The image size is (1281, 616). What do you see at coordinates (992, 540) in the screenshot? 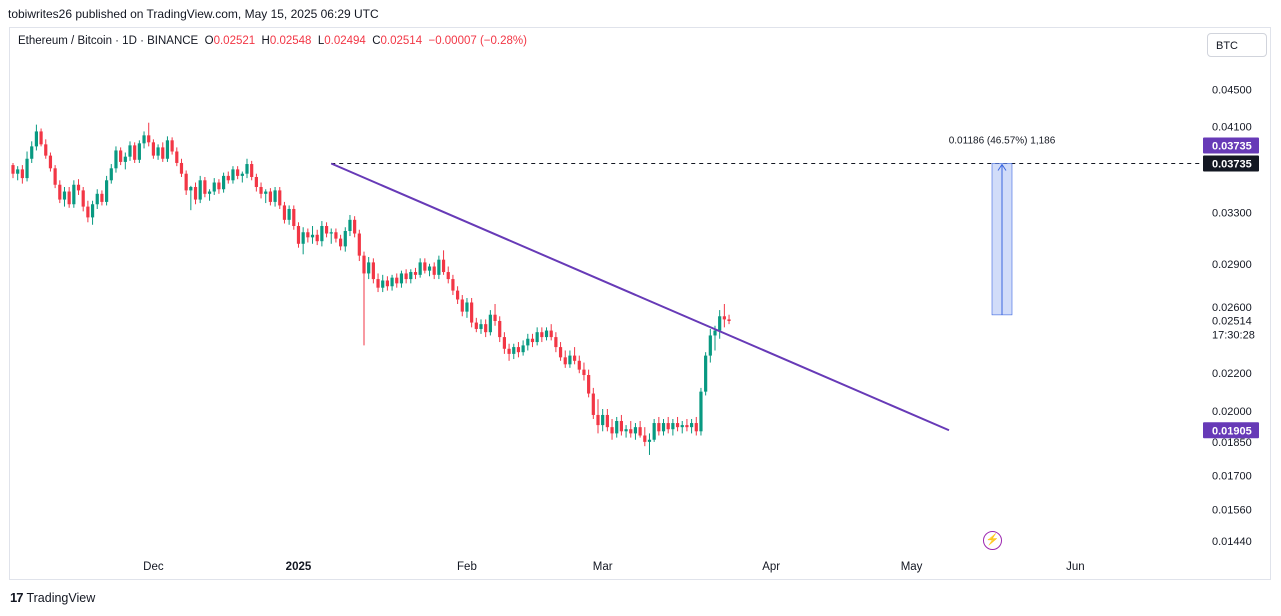
I see `lightning-icon: ⚡` at bounding box center [992, 540].